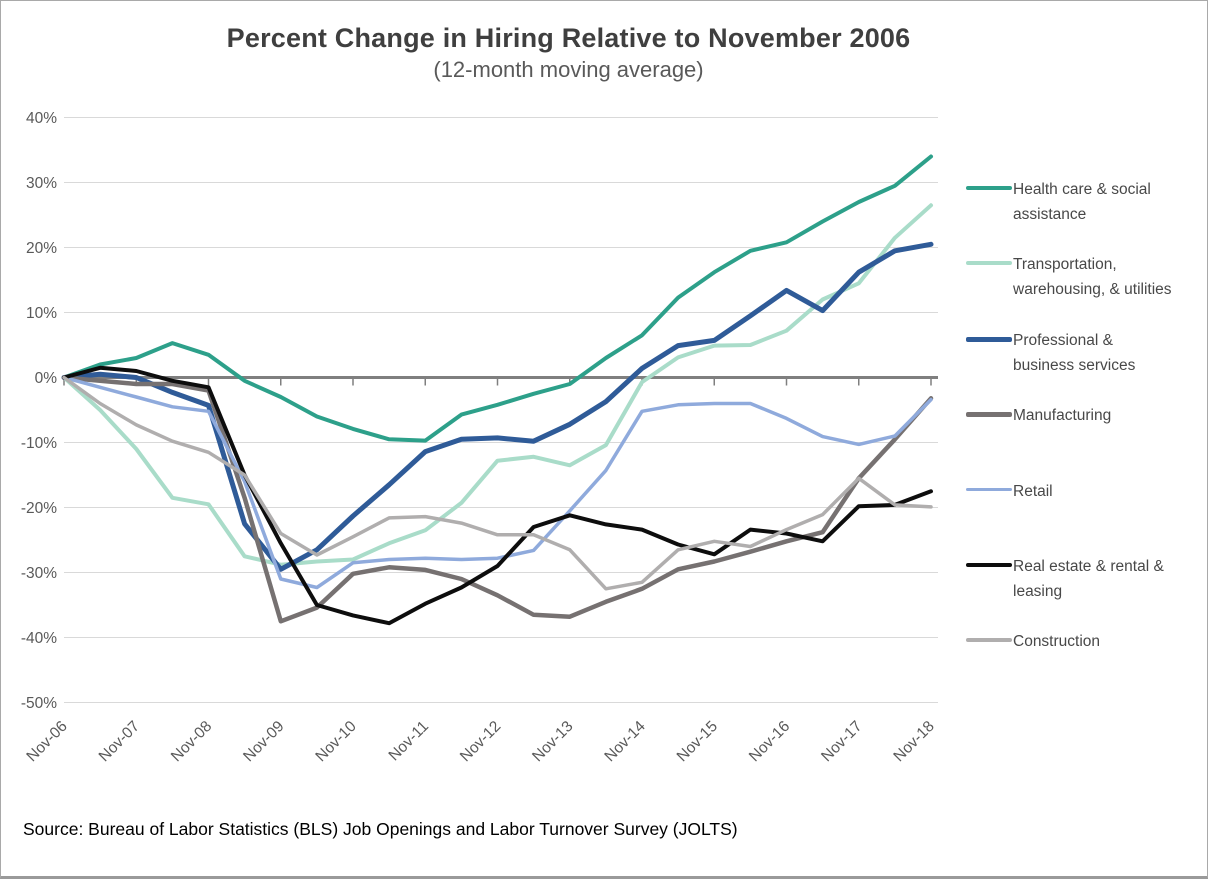 This screenshot has height=880, width=1208. What do you see at coordinates (913, 741) in the screenshot?
I see `x-axis-label: Nov-18` at bounding box center [913, 741].